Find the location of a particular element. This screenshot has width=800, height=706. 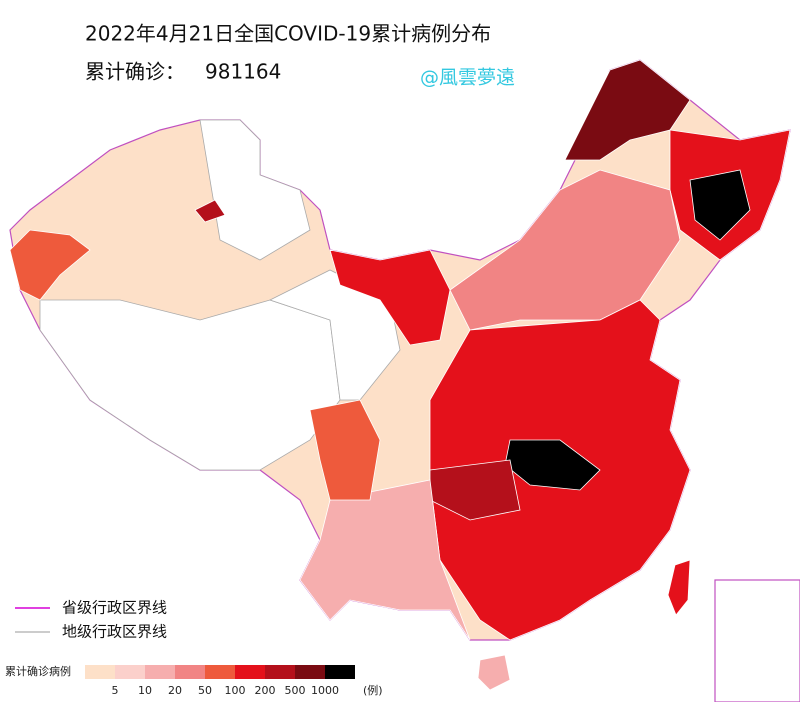

total-value: 981164 is located at coordinates (243, 72).